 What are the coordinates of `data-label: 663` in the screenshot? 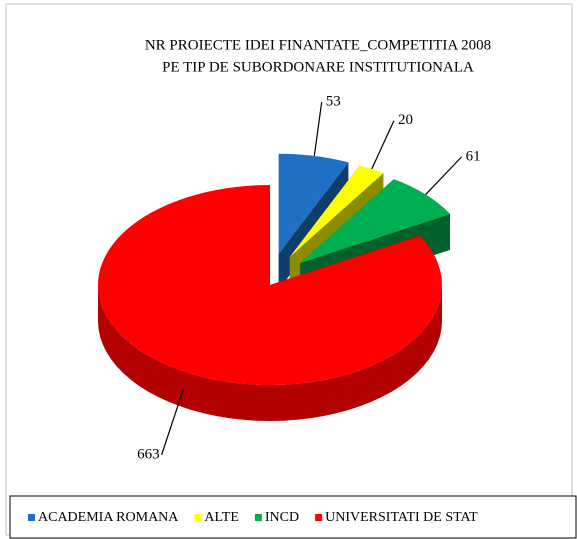 It's located at (148, 454).